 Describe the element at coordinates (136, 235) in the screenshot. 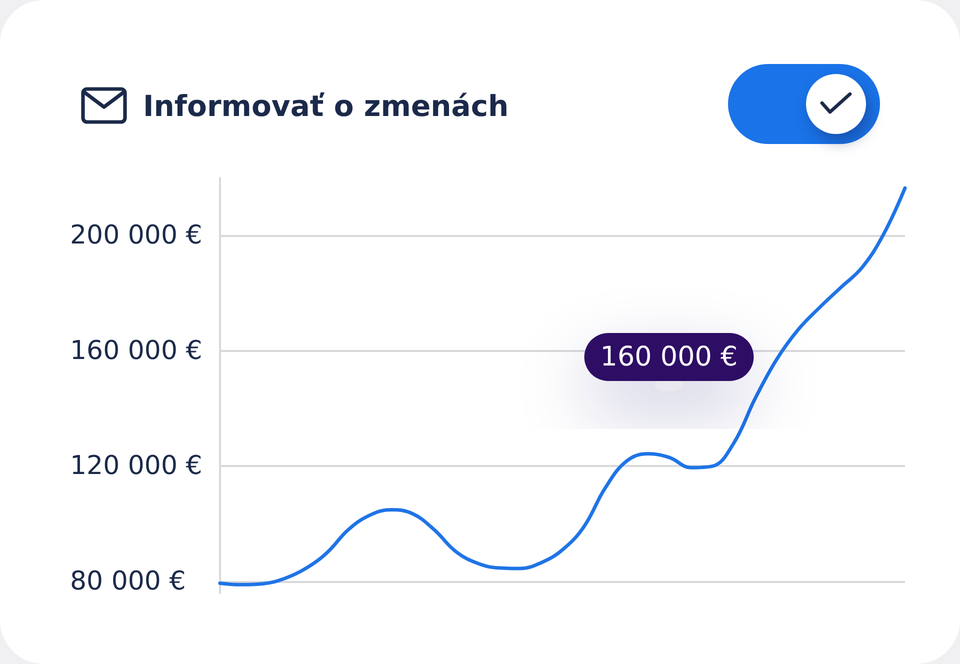

I see `y-tick-label: 200 000 €` at that location.